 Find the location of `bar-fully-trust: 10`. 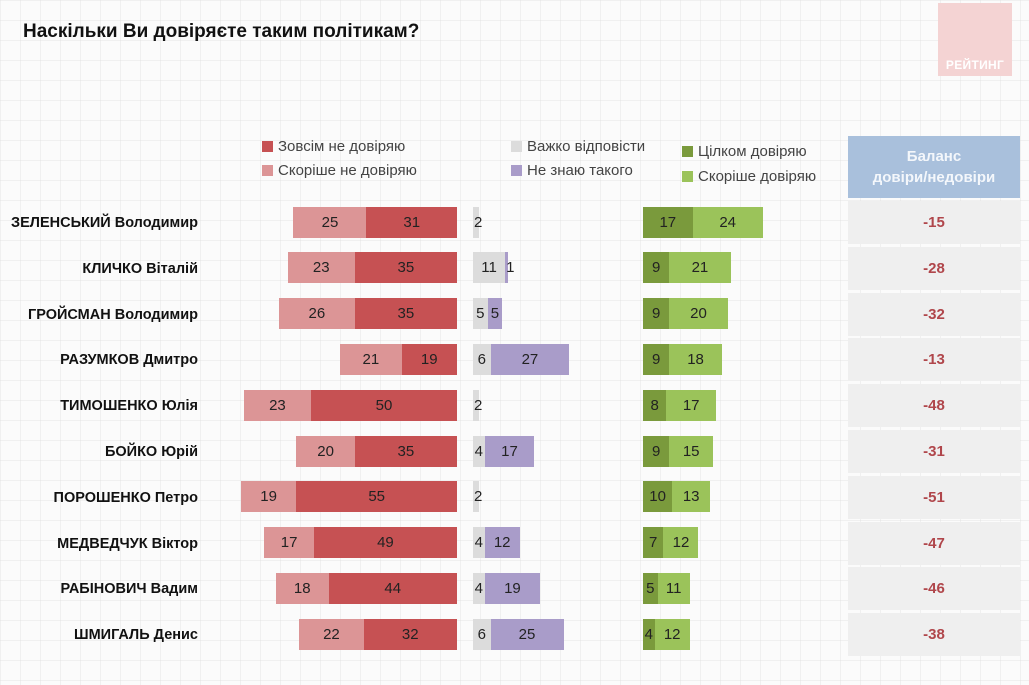

bar-fully-trust: 10 is located at coordinates (658, 497).